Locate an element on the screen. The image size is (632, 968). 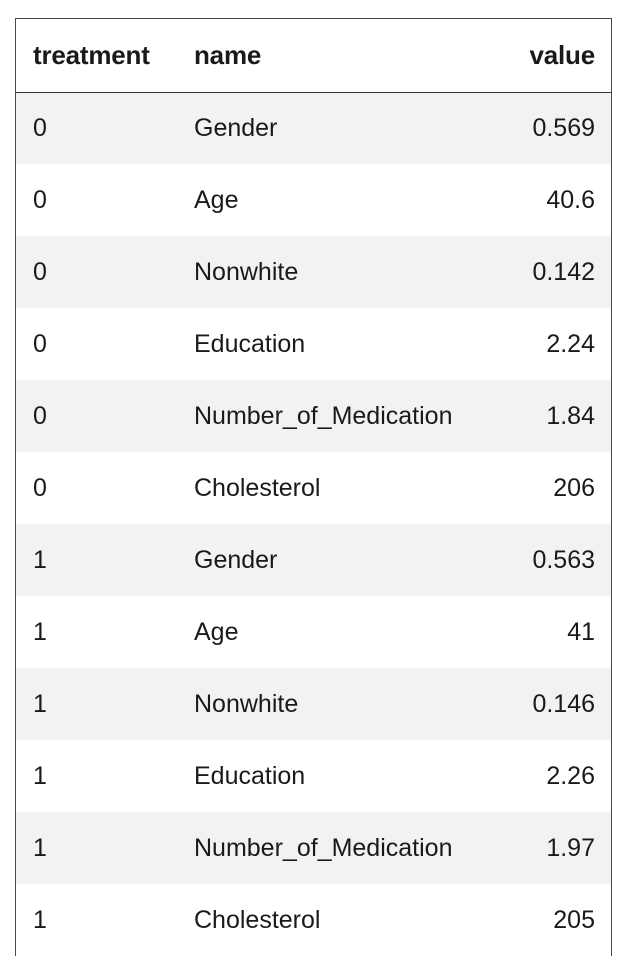
column-header-treatment: treatment is located at coordinates (105, 56).